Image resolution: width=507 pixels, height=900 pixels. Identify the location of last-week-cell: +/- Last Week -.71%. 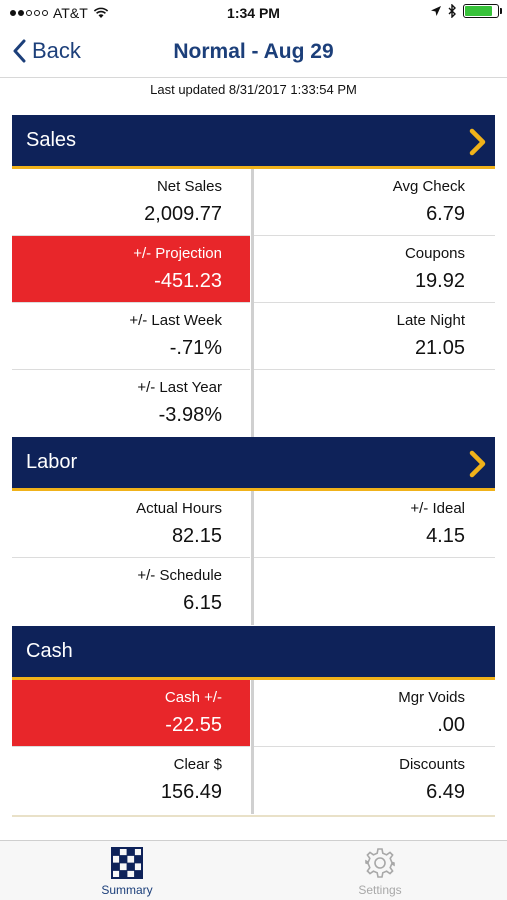
(131, 336).